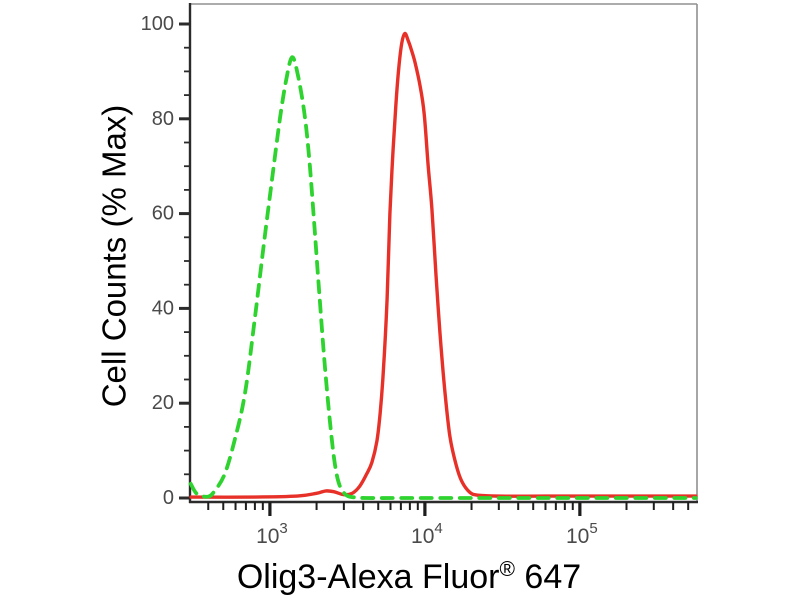 The width and height of the screenshot is (800, 600). Describe the element at coordinates (272, 534) in the screenshot. I see `x-tick-label: 10³` at that location.